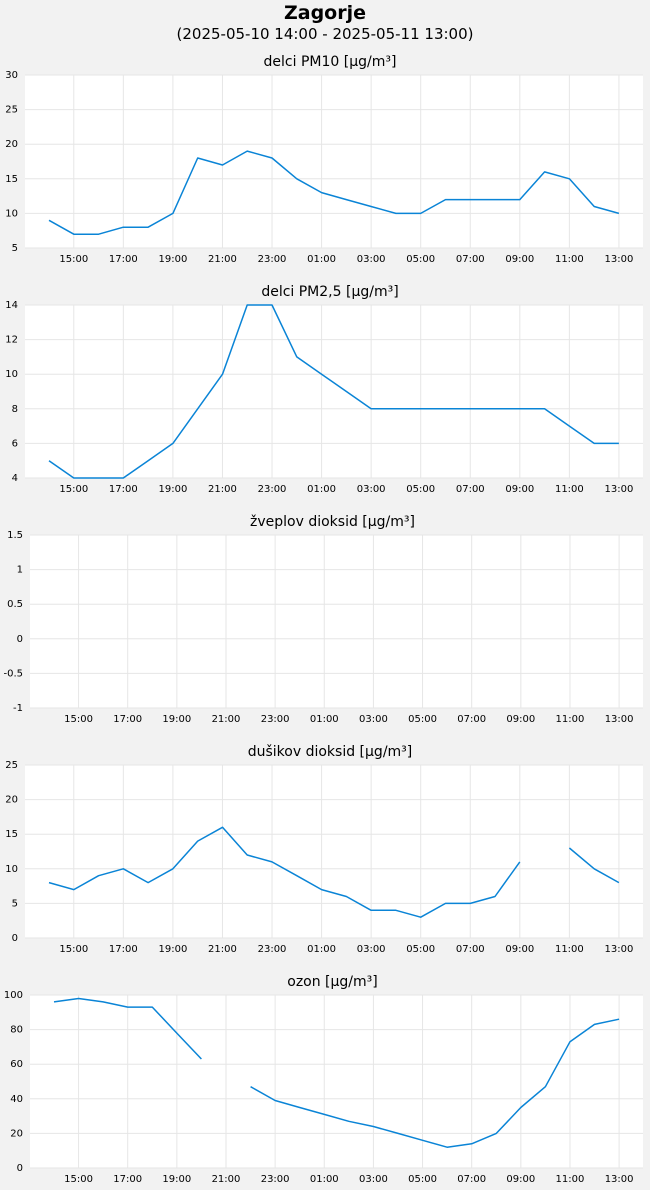 Image resolution: width=650 pixels, height=1190 pixels. What do you see at coordinates (16, 1064) in the screenshot?
I see `y-tick-label: 60` at bounding box center [16, 1064].